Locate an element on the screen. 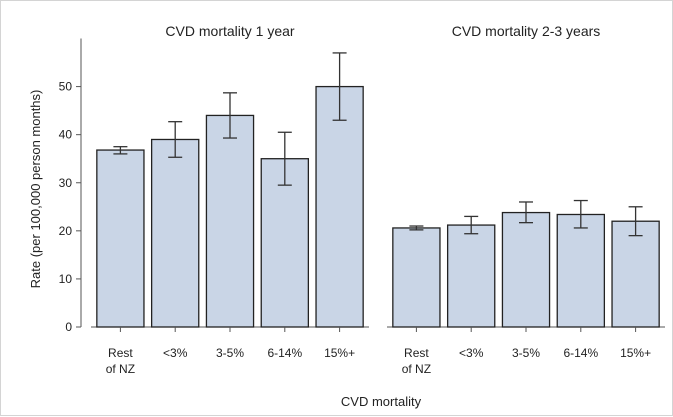 This screenshot has width=673, height=417. y-axis-title: Rate (per 100,000 person months) is located at coordinates (35, 189).